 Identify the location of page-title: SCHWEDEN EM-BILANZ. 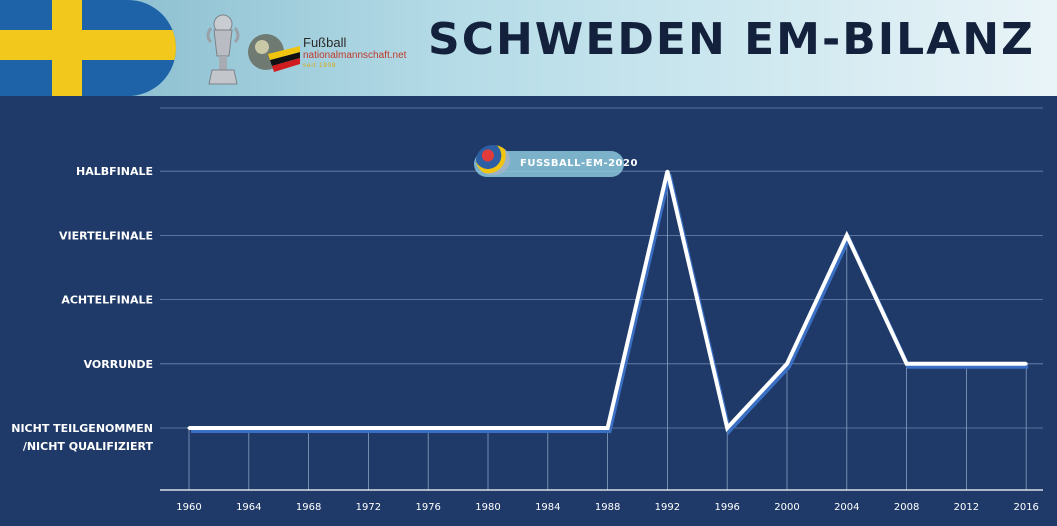
(731, 39).